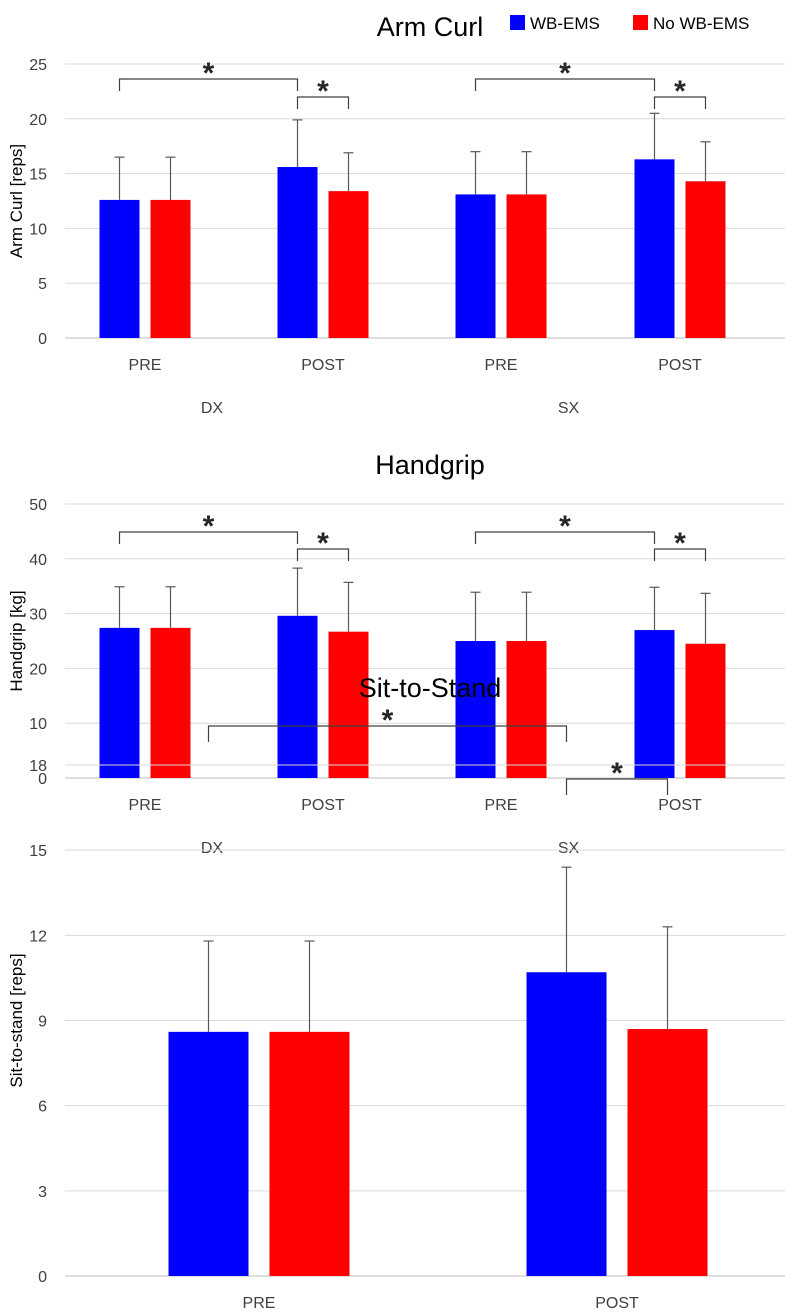 This screenshot has width=785, height=1312. Describe the element at coordinates (42, 284) in the screenshot. I see `y-tick-label: 5` at that location.